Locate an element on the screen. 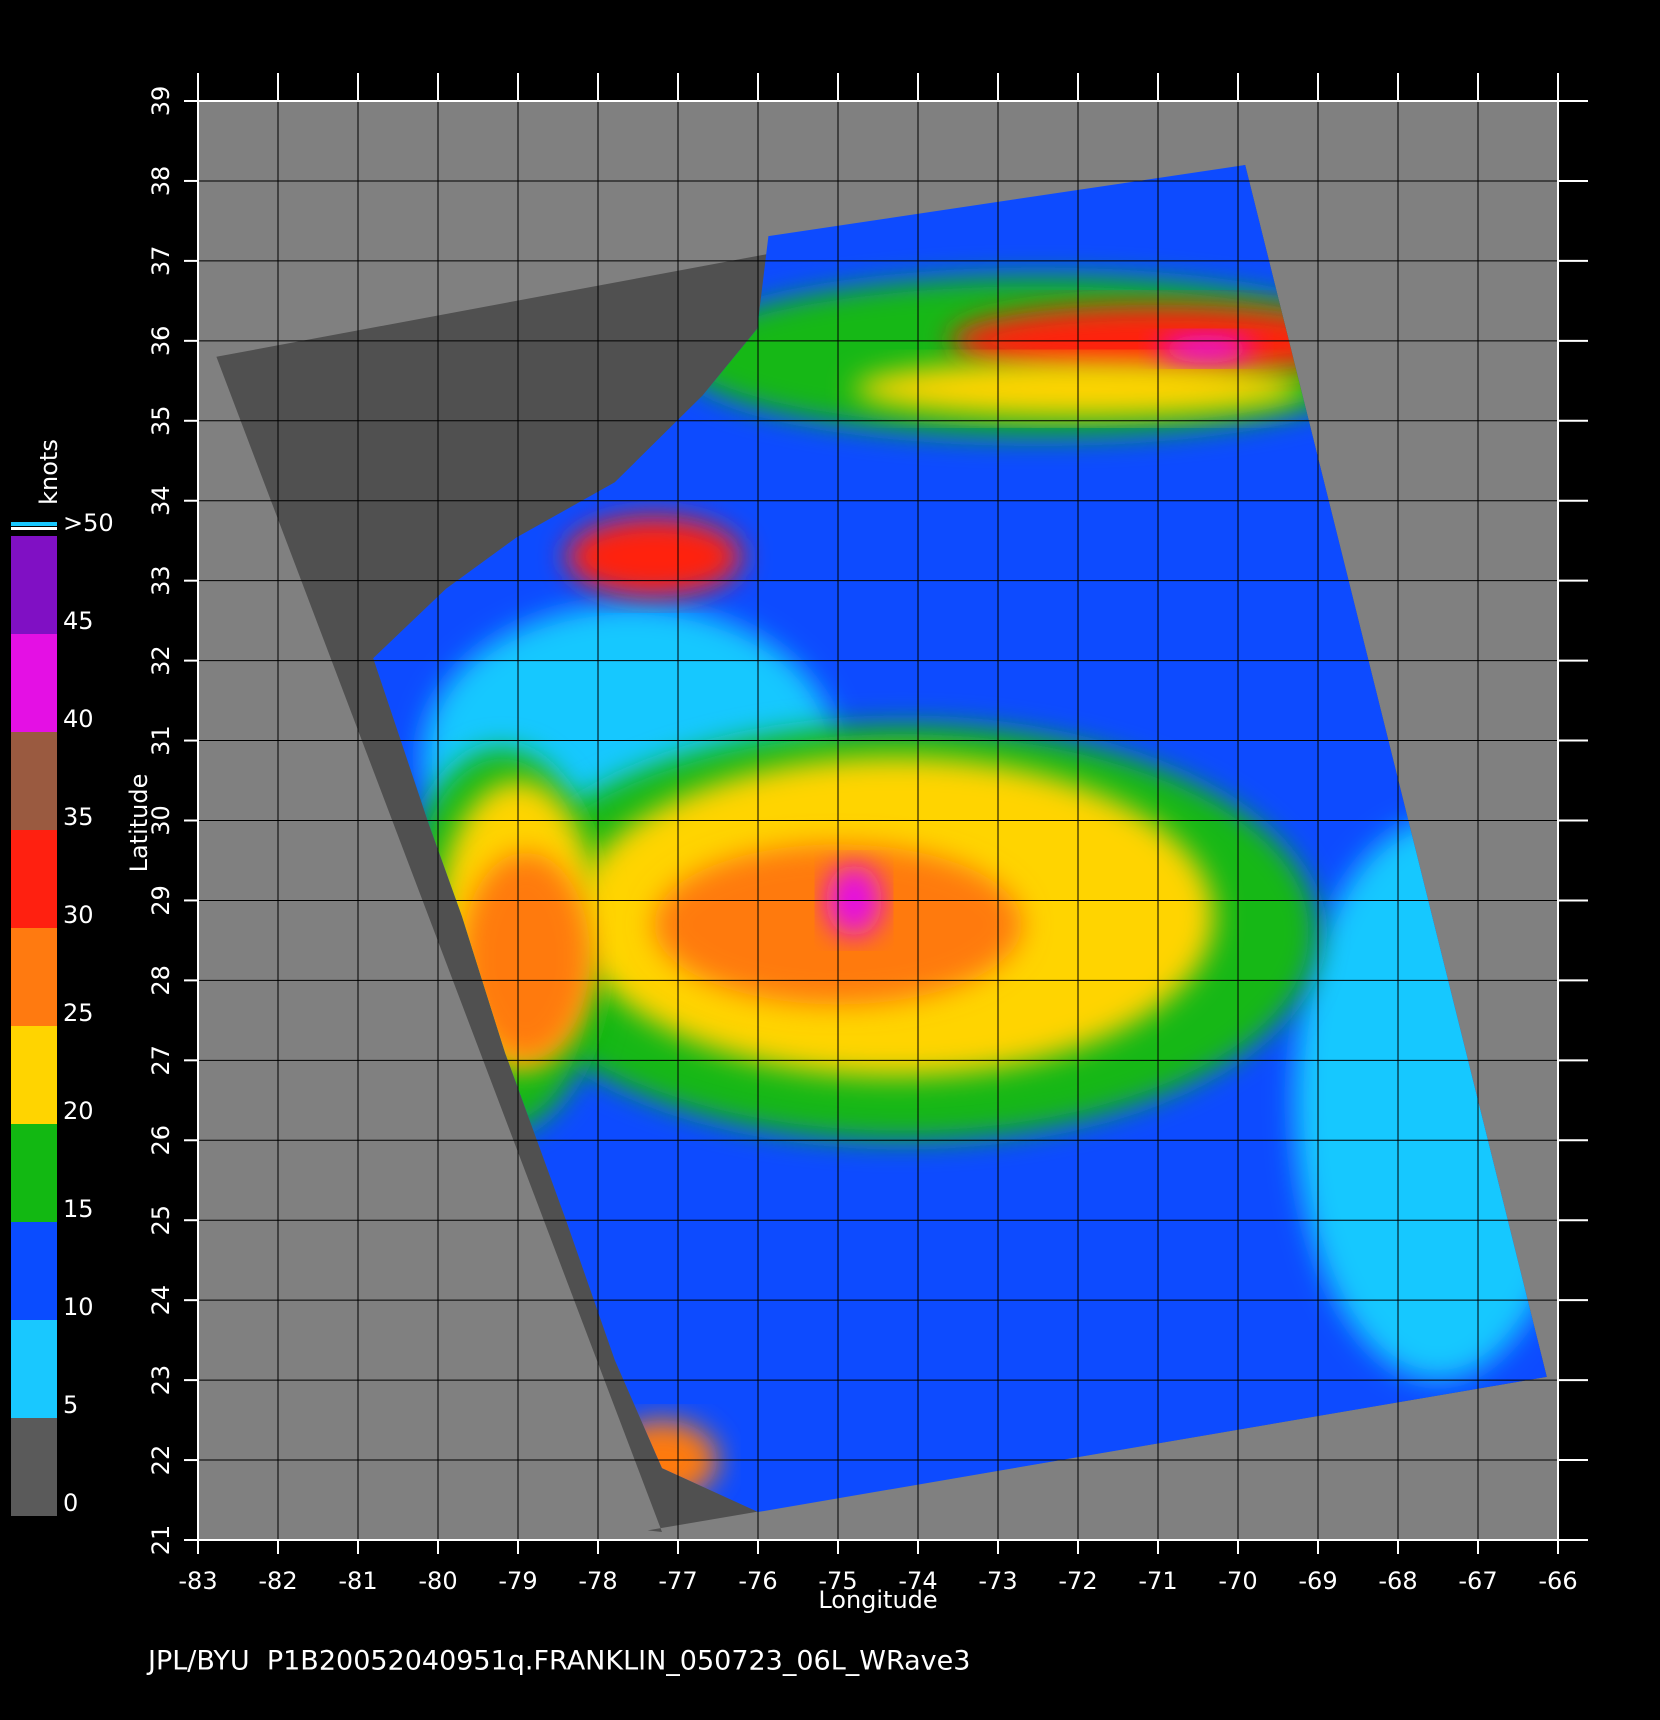 This screenshot has width=1660, height=1720. x-tick-label: -80 is located at coordinates (437, 1581).